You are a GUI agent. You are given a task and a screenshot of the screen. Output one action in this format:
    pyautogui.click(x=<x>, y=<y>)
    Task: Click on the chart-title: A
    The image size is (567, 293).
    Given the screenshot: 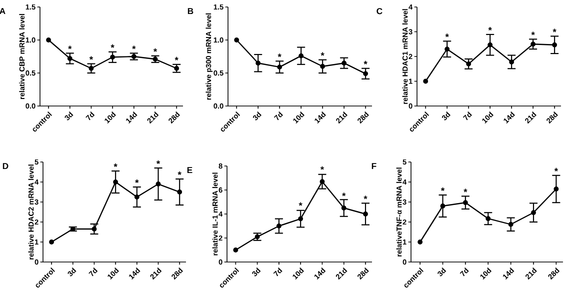 What is the action you would take?
    pyautogui.click(x=3, y=11)
    